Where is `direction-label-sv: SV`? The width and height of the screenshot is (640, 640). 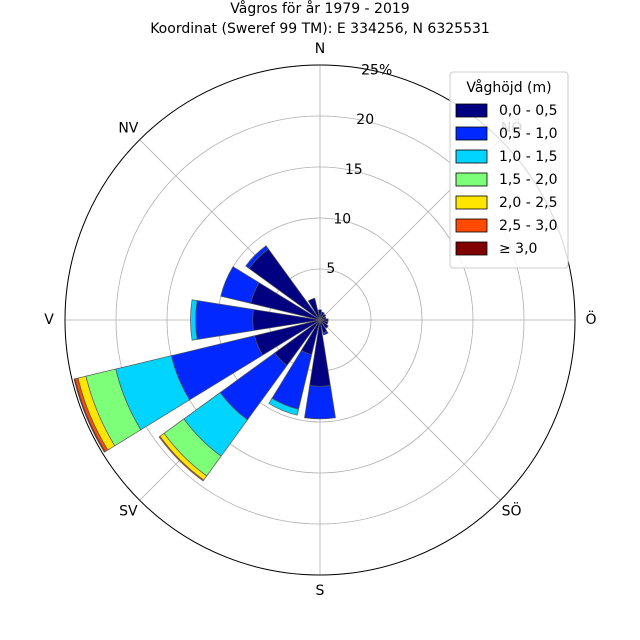
direction-label-sv: SV is located at coordinates (128, 512).